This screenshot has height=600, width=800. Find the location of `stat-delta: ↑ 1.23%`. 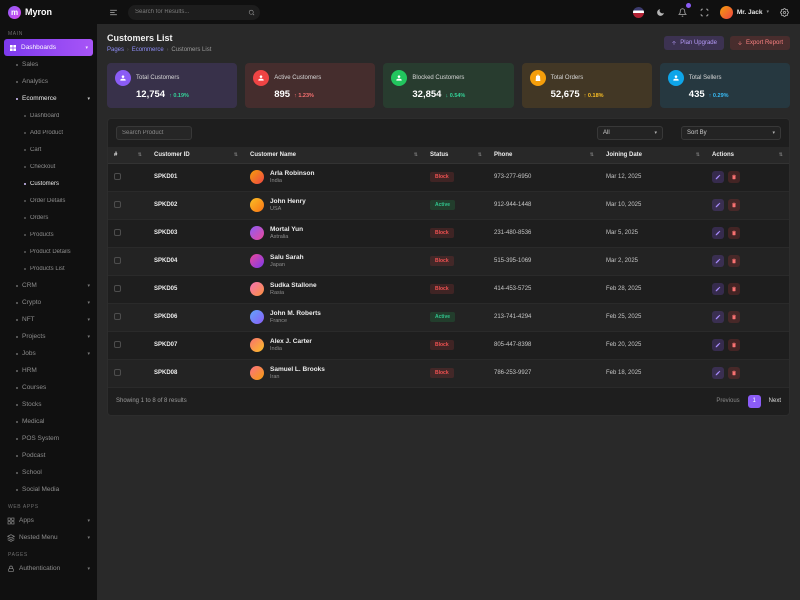

stat-delta: ↑ 1.23% is located at coordinates (304, 96).